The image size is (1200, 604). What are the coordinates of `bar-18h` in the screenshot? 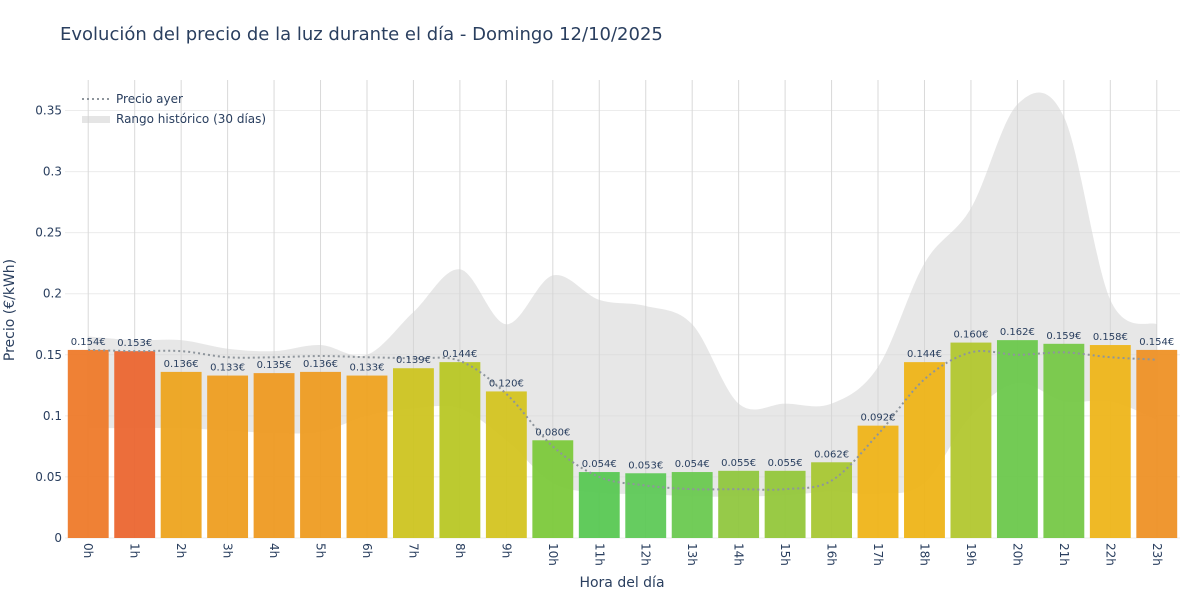 It's located at (924, 450).